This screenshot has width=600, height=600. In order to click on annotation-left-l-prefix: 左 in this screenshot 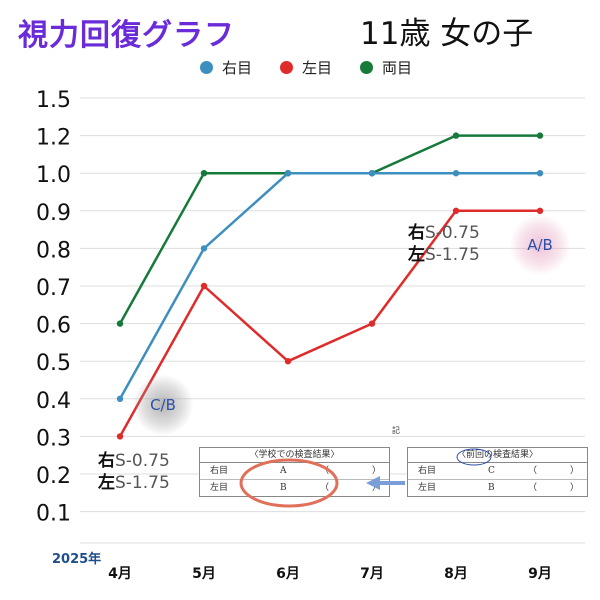, I will do `click(106, 483)`.